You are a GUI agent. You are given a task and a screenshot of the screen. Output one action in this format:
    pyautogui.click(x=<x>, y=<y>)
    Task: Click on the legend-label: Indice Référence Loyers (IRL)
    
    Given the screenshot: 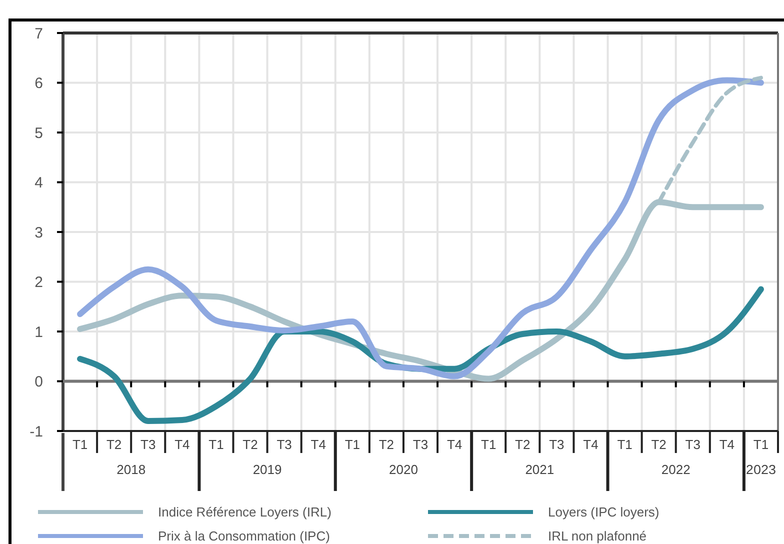 What is the action you would take?
    pyautogui.click(x=245, y=512)
    